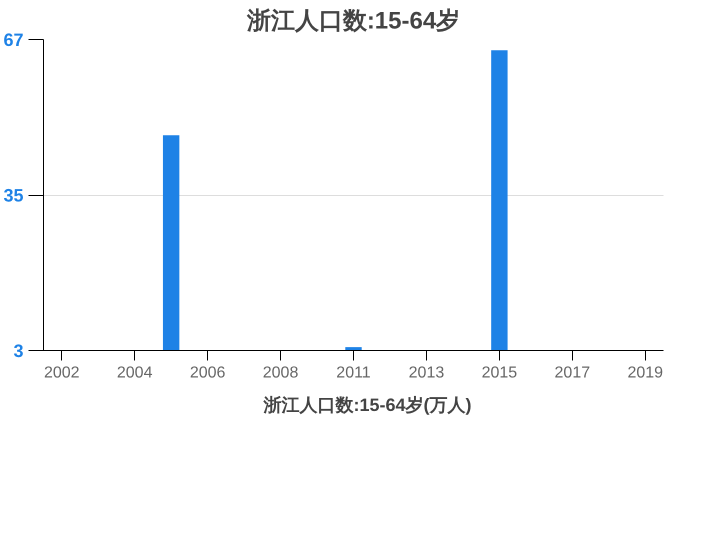 The height and width of the screenshot is (540, 724). I want to click on y-tick-label: 67, so click(13, 40).